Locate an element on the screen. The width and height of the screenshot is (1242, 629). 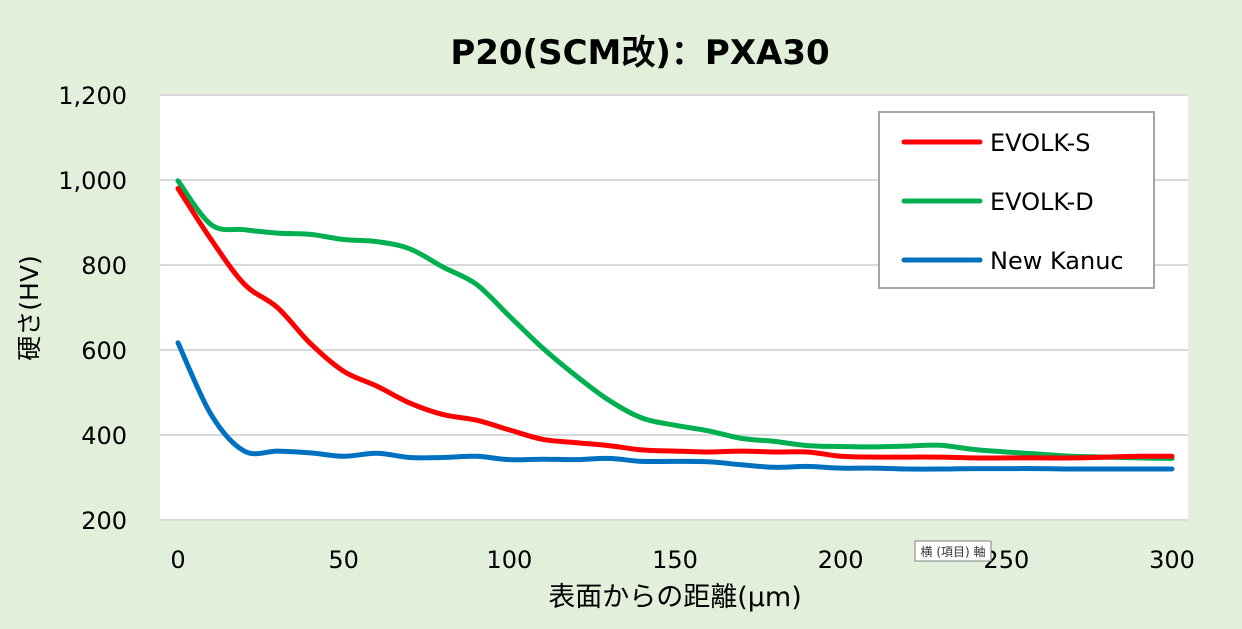
y-axis-ticks: 200 400 600 800 1,000 1,200 is located at coordinates (92, 308).